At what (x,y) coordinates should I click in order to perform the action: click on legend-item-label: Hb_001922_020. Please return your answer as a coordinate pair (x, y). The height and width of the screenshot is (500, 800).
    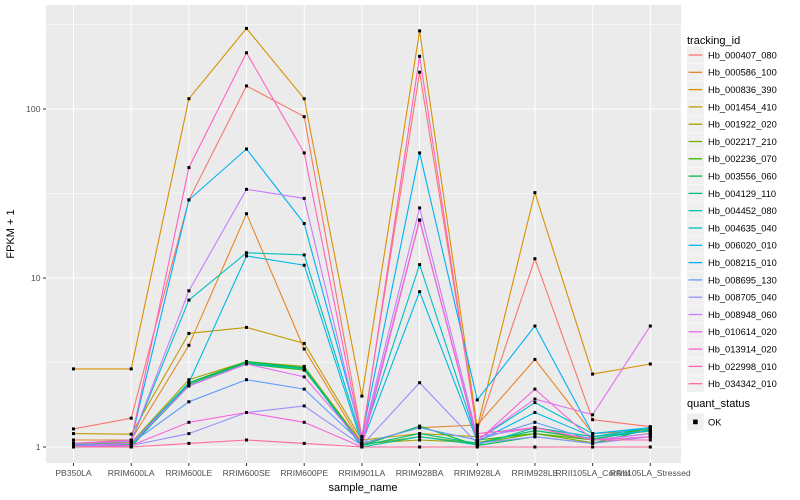
    Looking at the image, I should click on (742, 125).